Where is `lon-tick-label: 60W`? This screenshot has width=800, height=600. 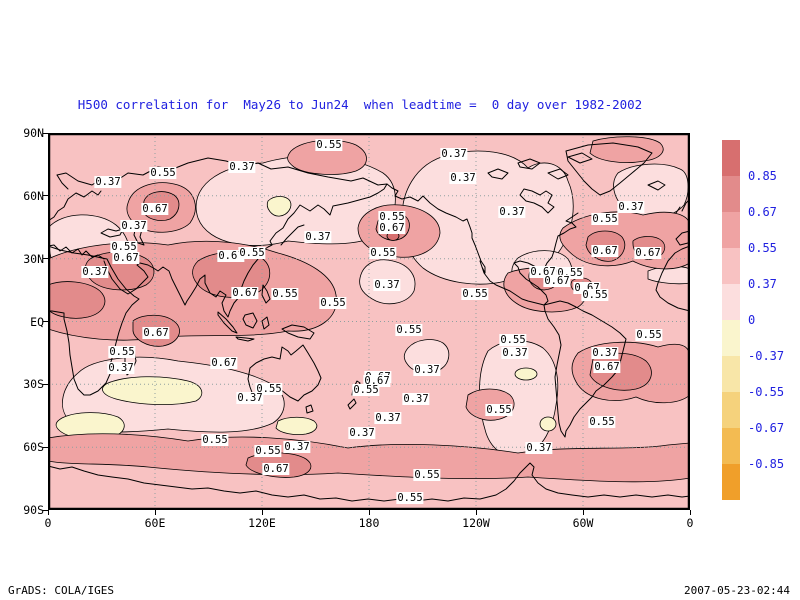
lon-tick-label: 60W is located at coordinates (583, 523).